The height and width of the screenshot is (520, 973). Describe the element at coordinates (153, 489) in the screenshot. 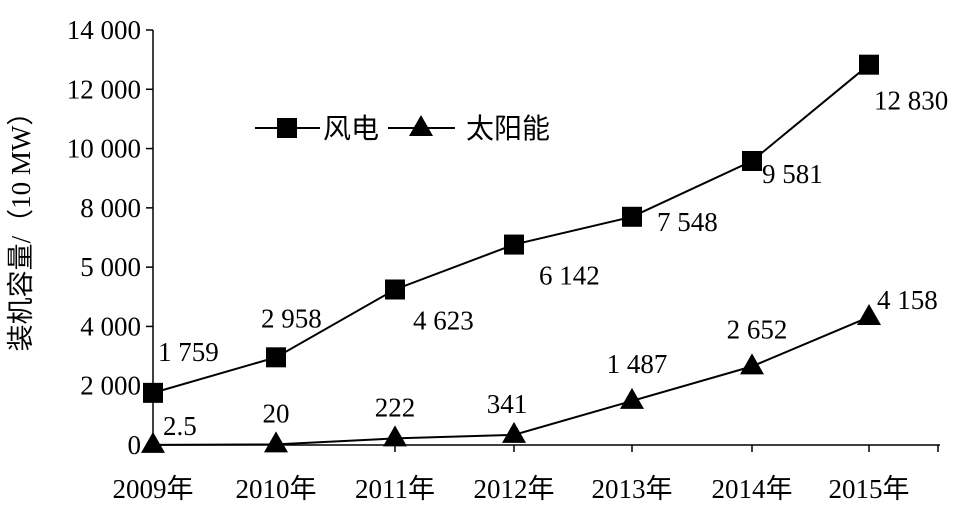

I see `x-tick-label: 2009年` at that location.